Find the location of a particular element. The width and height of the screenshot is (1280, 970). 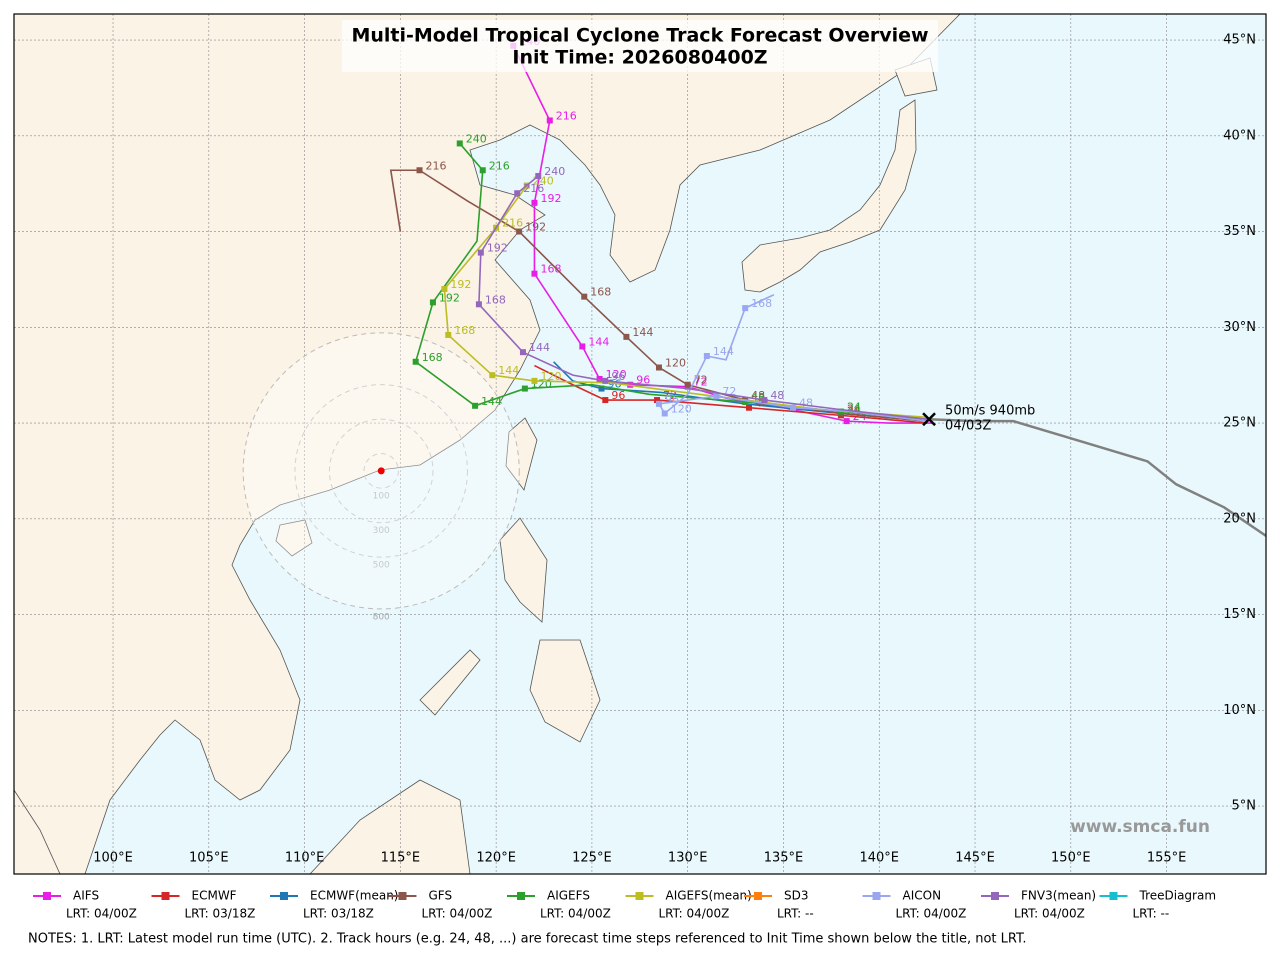

range-ring-label: 100 is located at coordinates (381, 497).